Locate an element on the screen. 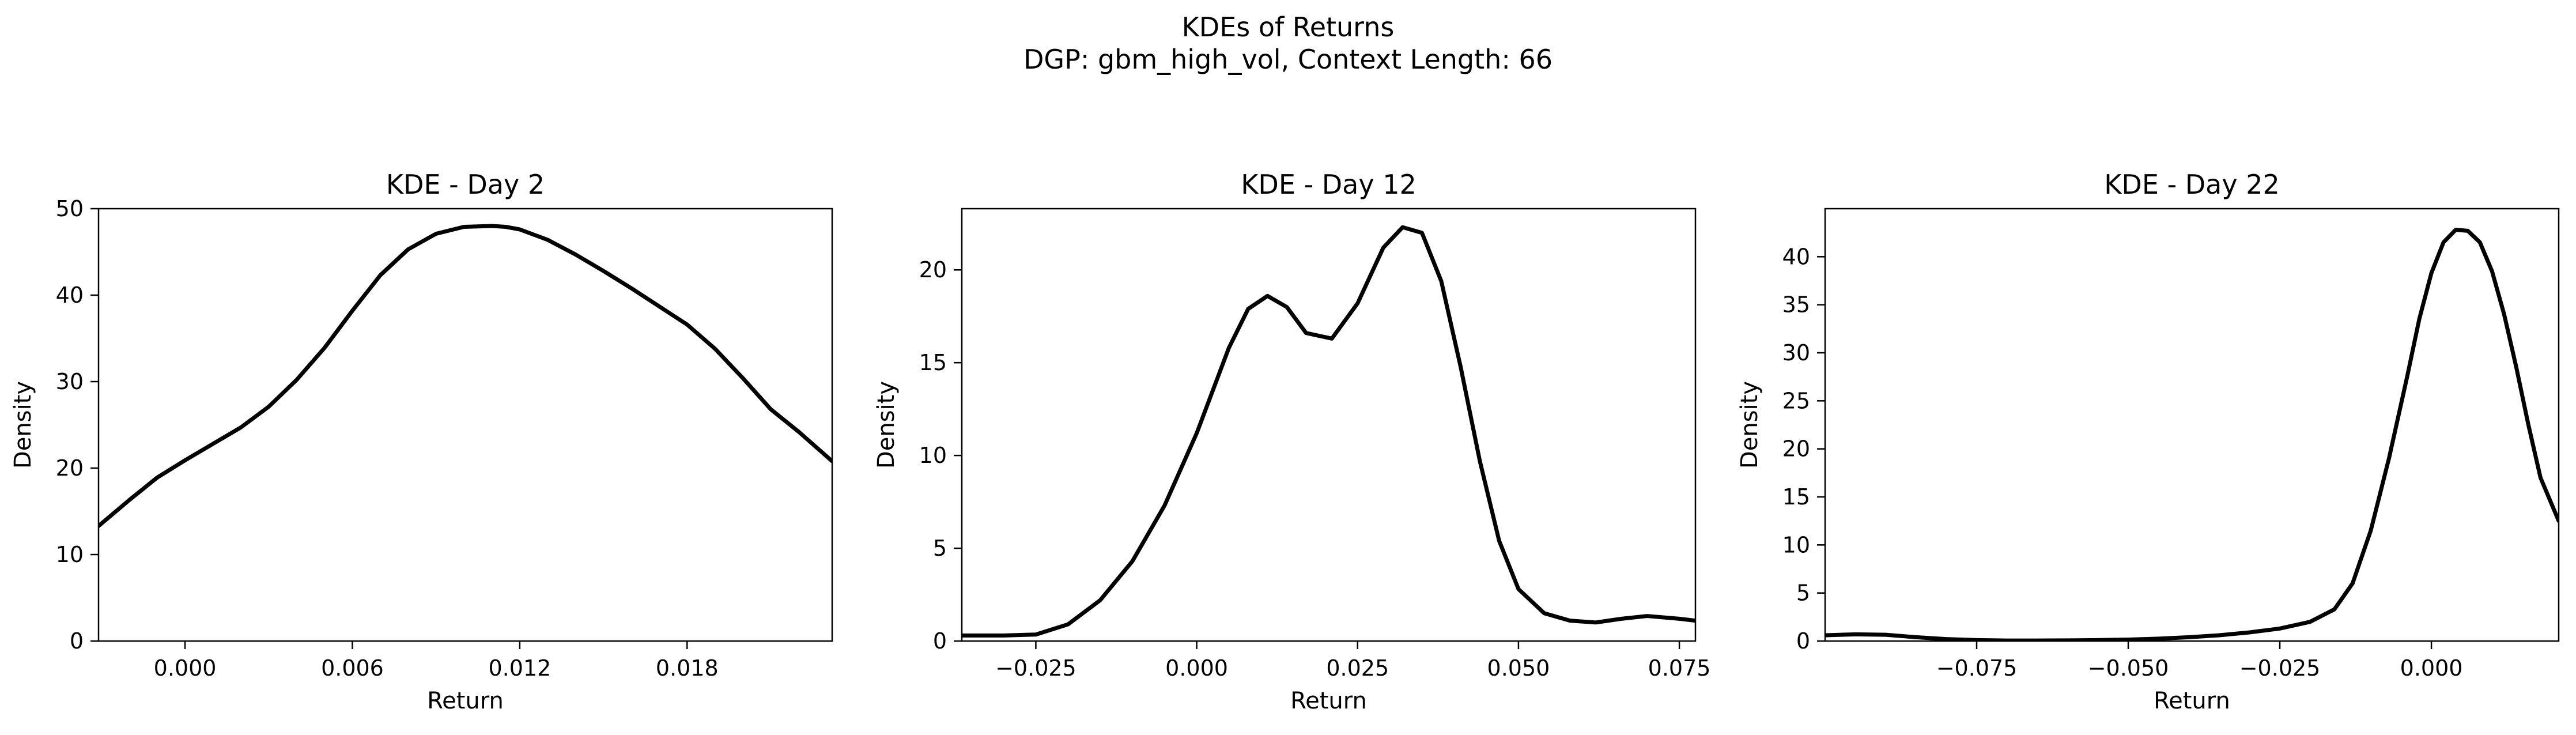  figure-title-line-2: DGP: gbm_high_vol, Context Length: 66 is located at coordinates (1288, 59).